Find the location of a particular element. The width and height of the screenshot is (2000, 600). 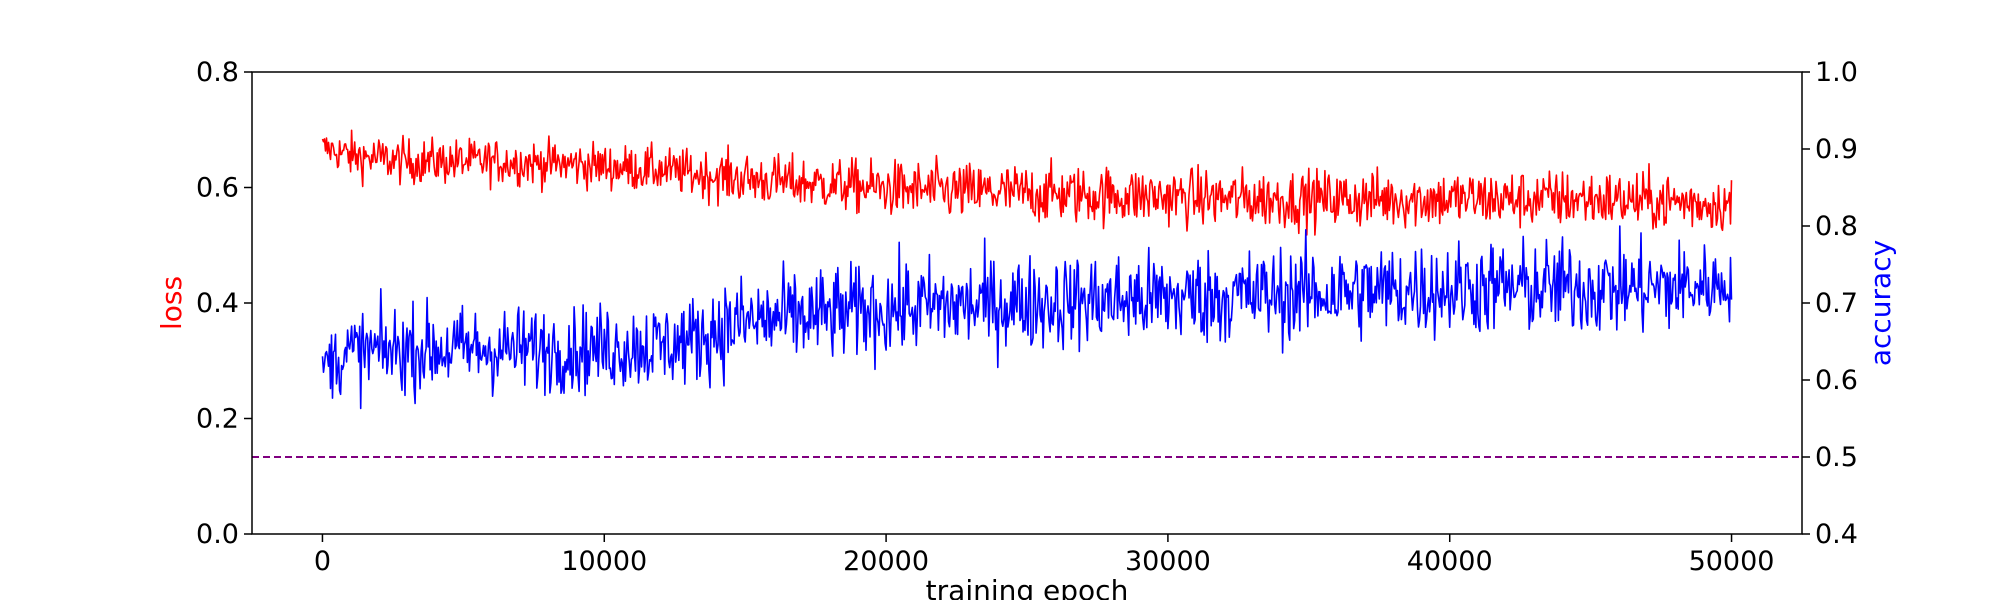

y-axis-left-label: loss is located at coordinates (171, 303).